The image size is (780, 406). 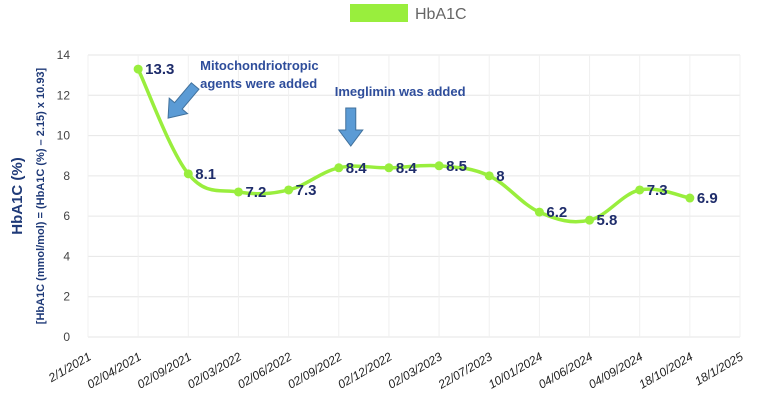 I want to click on y-ticks: 0 2 4 6 8 10 12 14, so click(x=64, y=196).